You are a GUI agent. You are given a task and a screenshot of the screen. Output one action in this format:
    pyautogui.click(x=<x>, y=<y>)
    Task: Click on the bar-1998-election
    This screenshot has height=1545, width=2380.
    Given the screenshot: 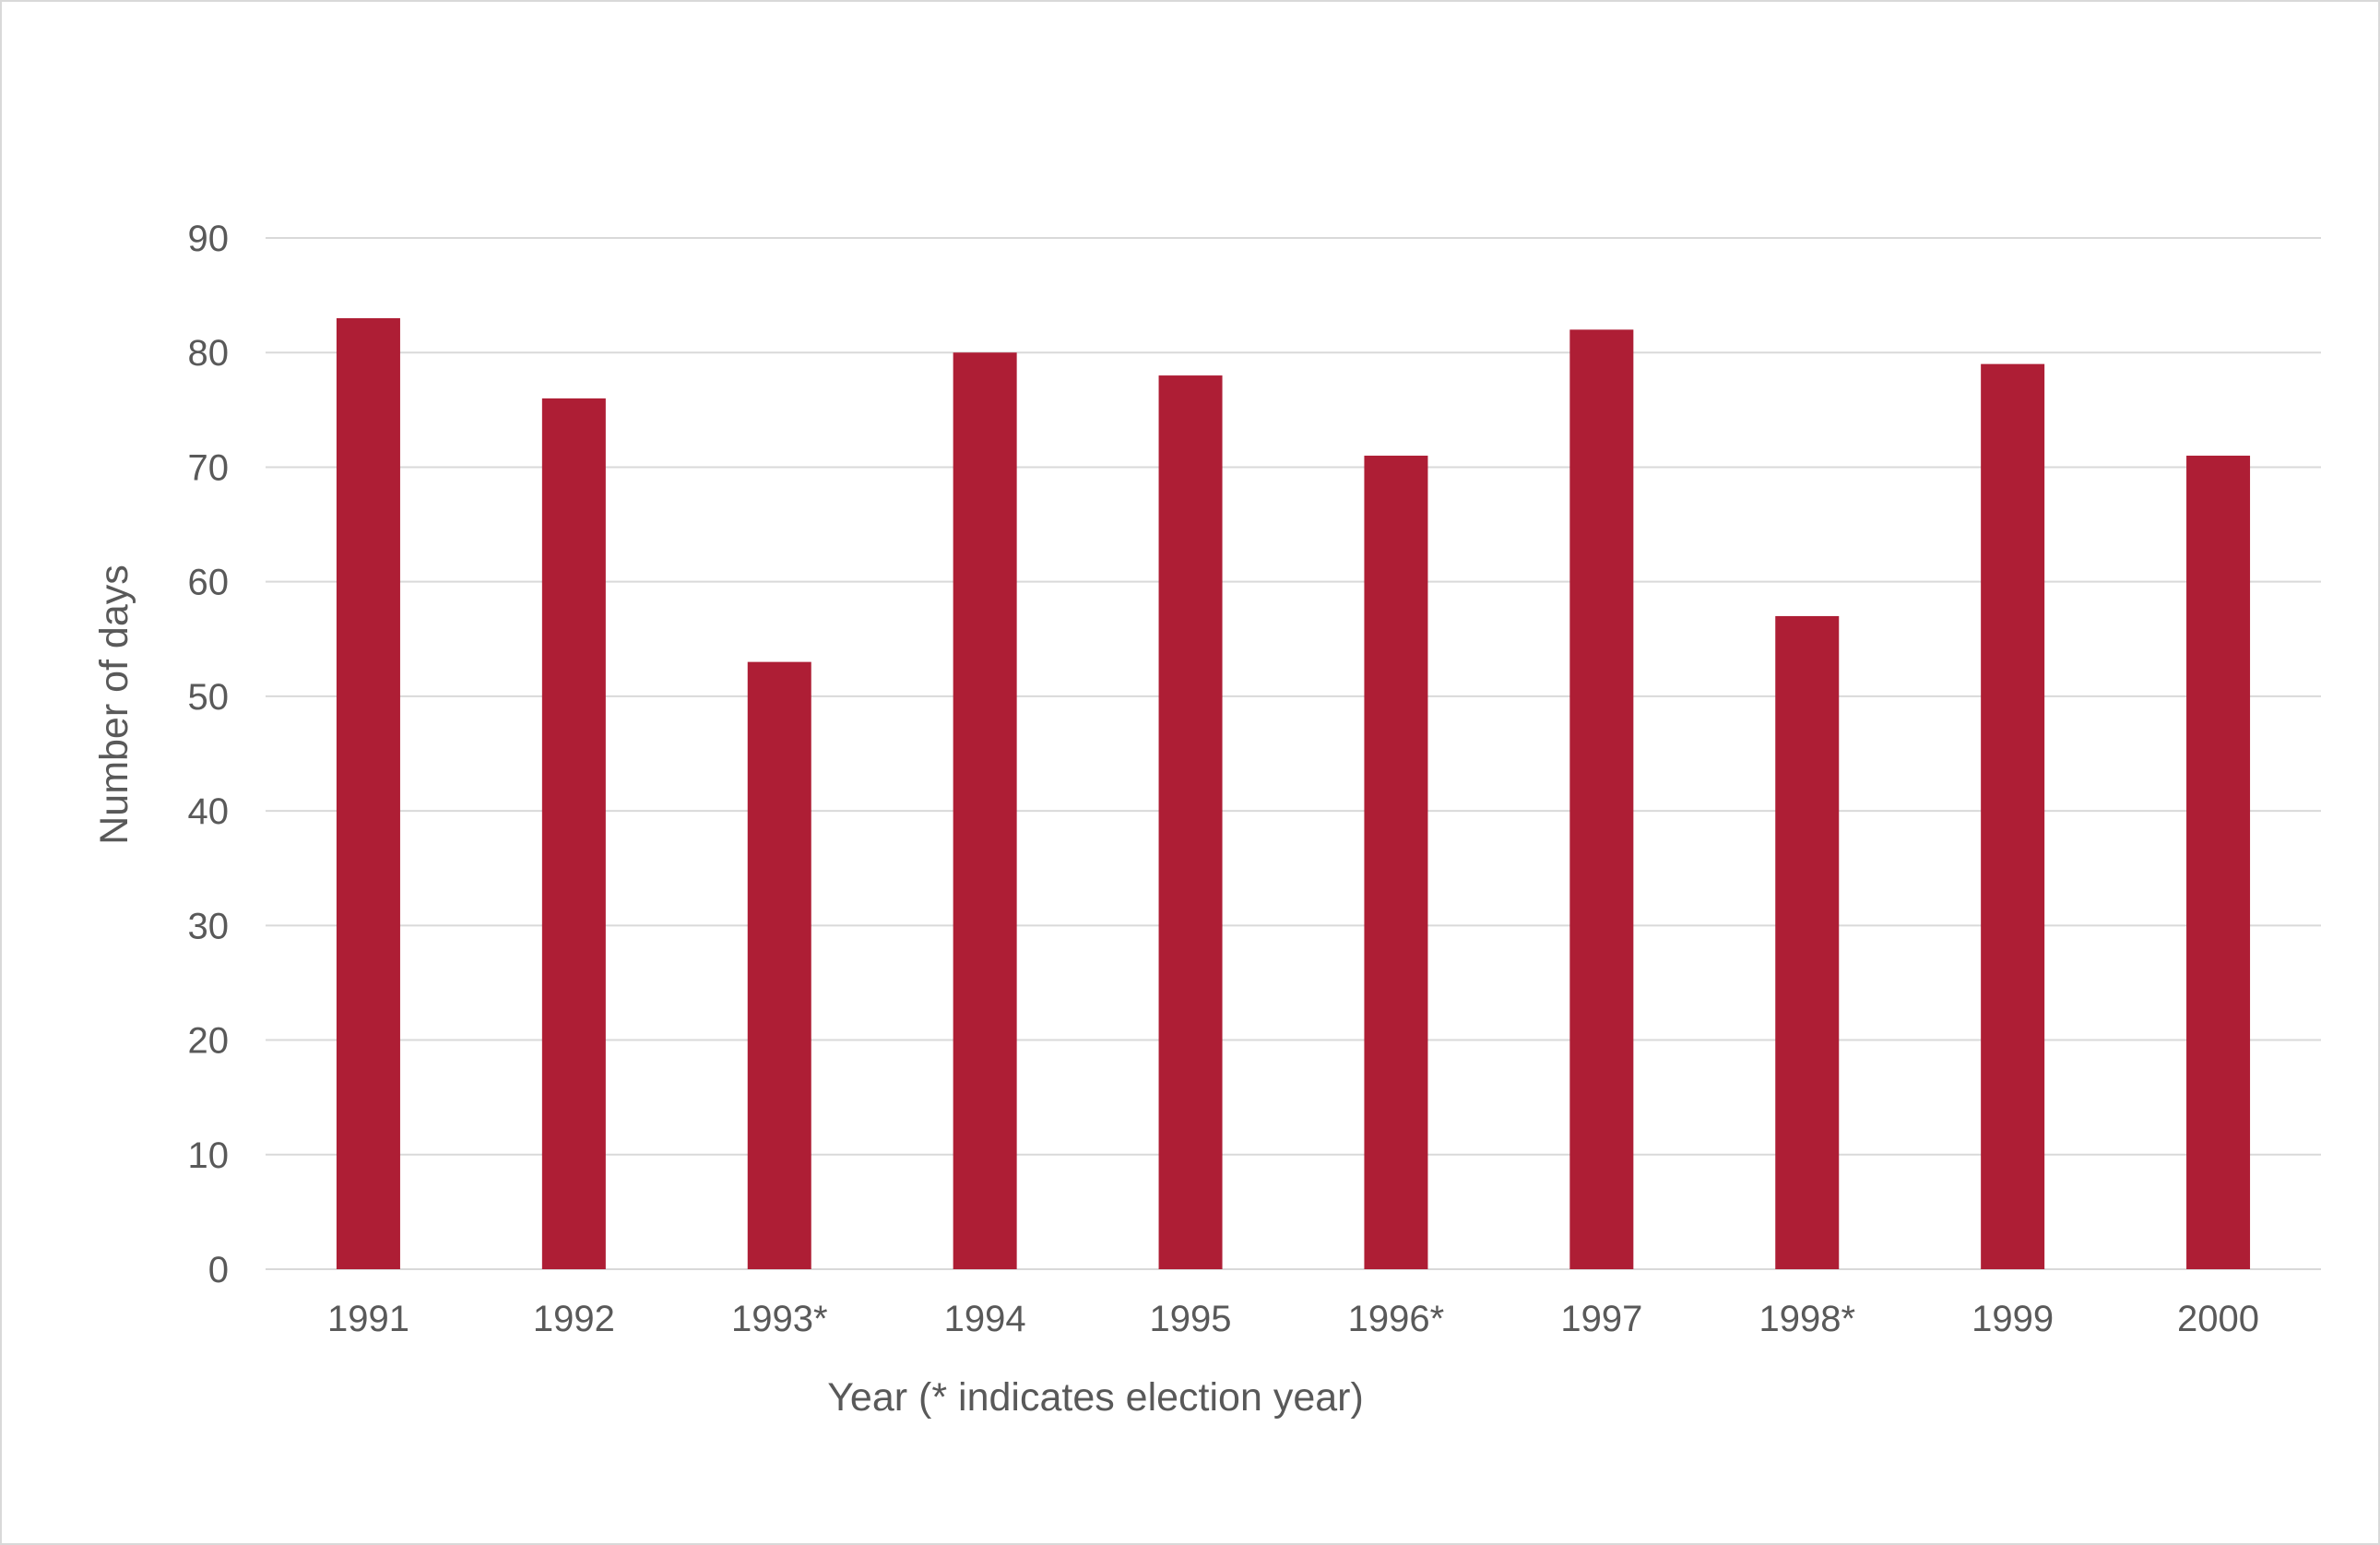 What is the action you would take?
    pyautogui.click(x=1807, y=942)
    